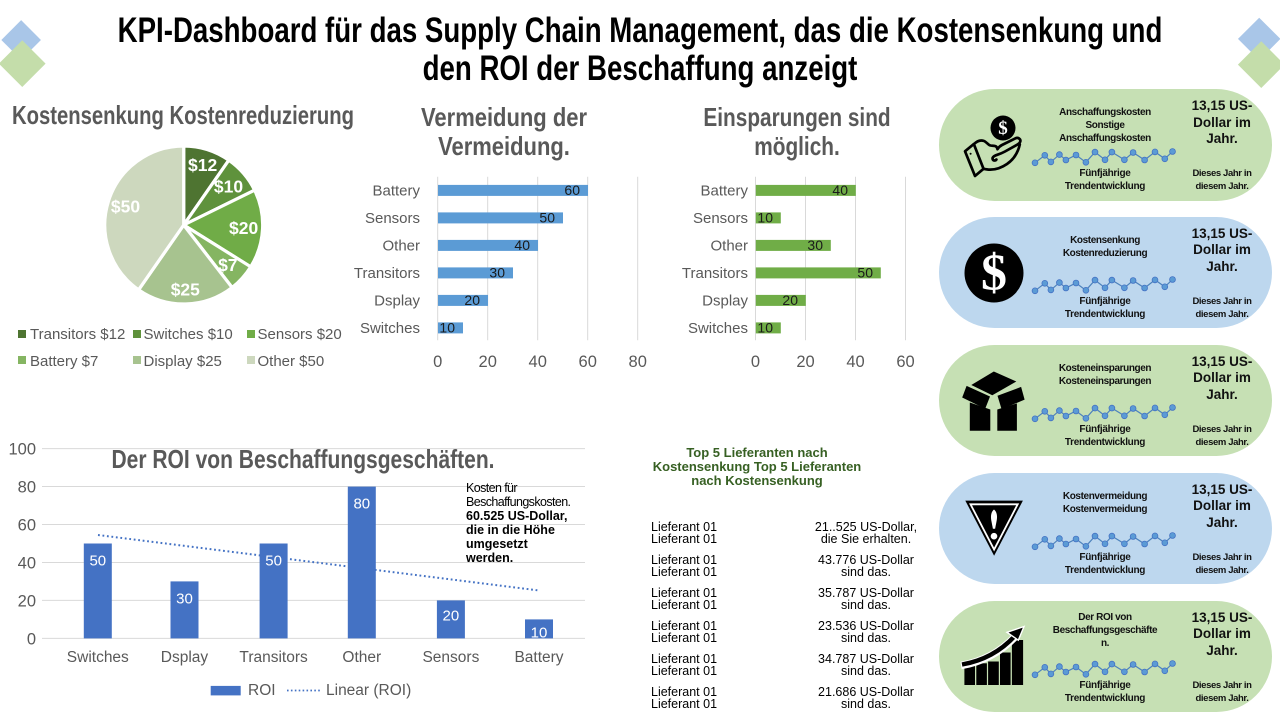  What do you see at coordinates (125, 207) in the screenshot?
I see `svg-text: $50` at bounding box center [125, 207].